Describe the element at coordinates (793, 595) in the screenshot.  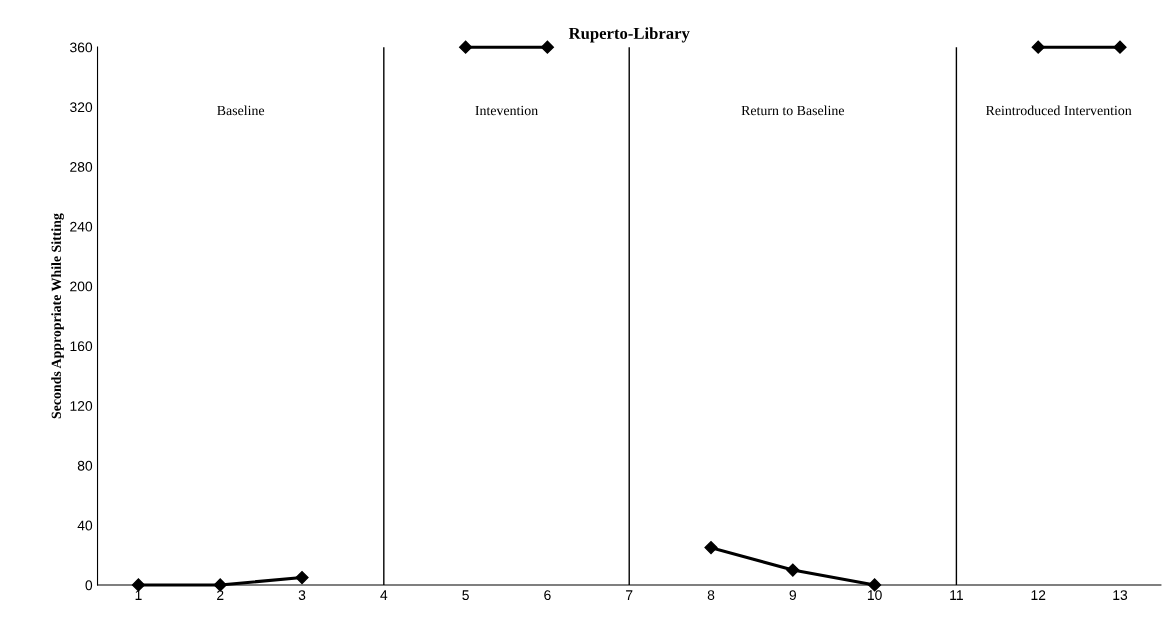
I see `x-tick-label: 9` at that location.